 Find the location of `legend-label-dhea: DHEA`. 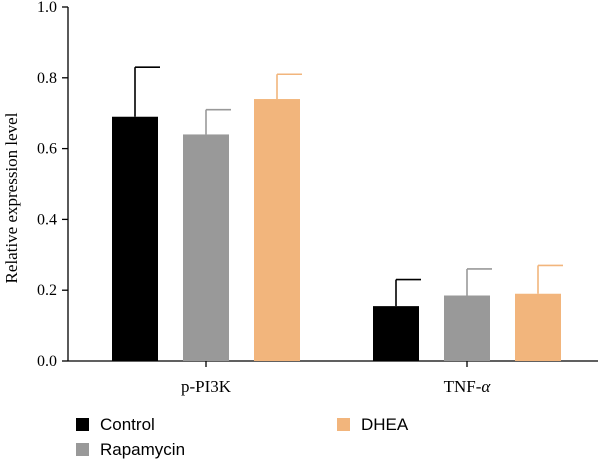

legend-label-dhea: DHEA is located at coordinates (385, 424).